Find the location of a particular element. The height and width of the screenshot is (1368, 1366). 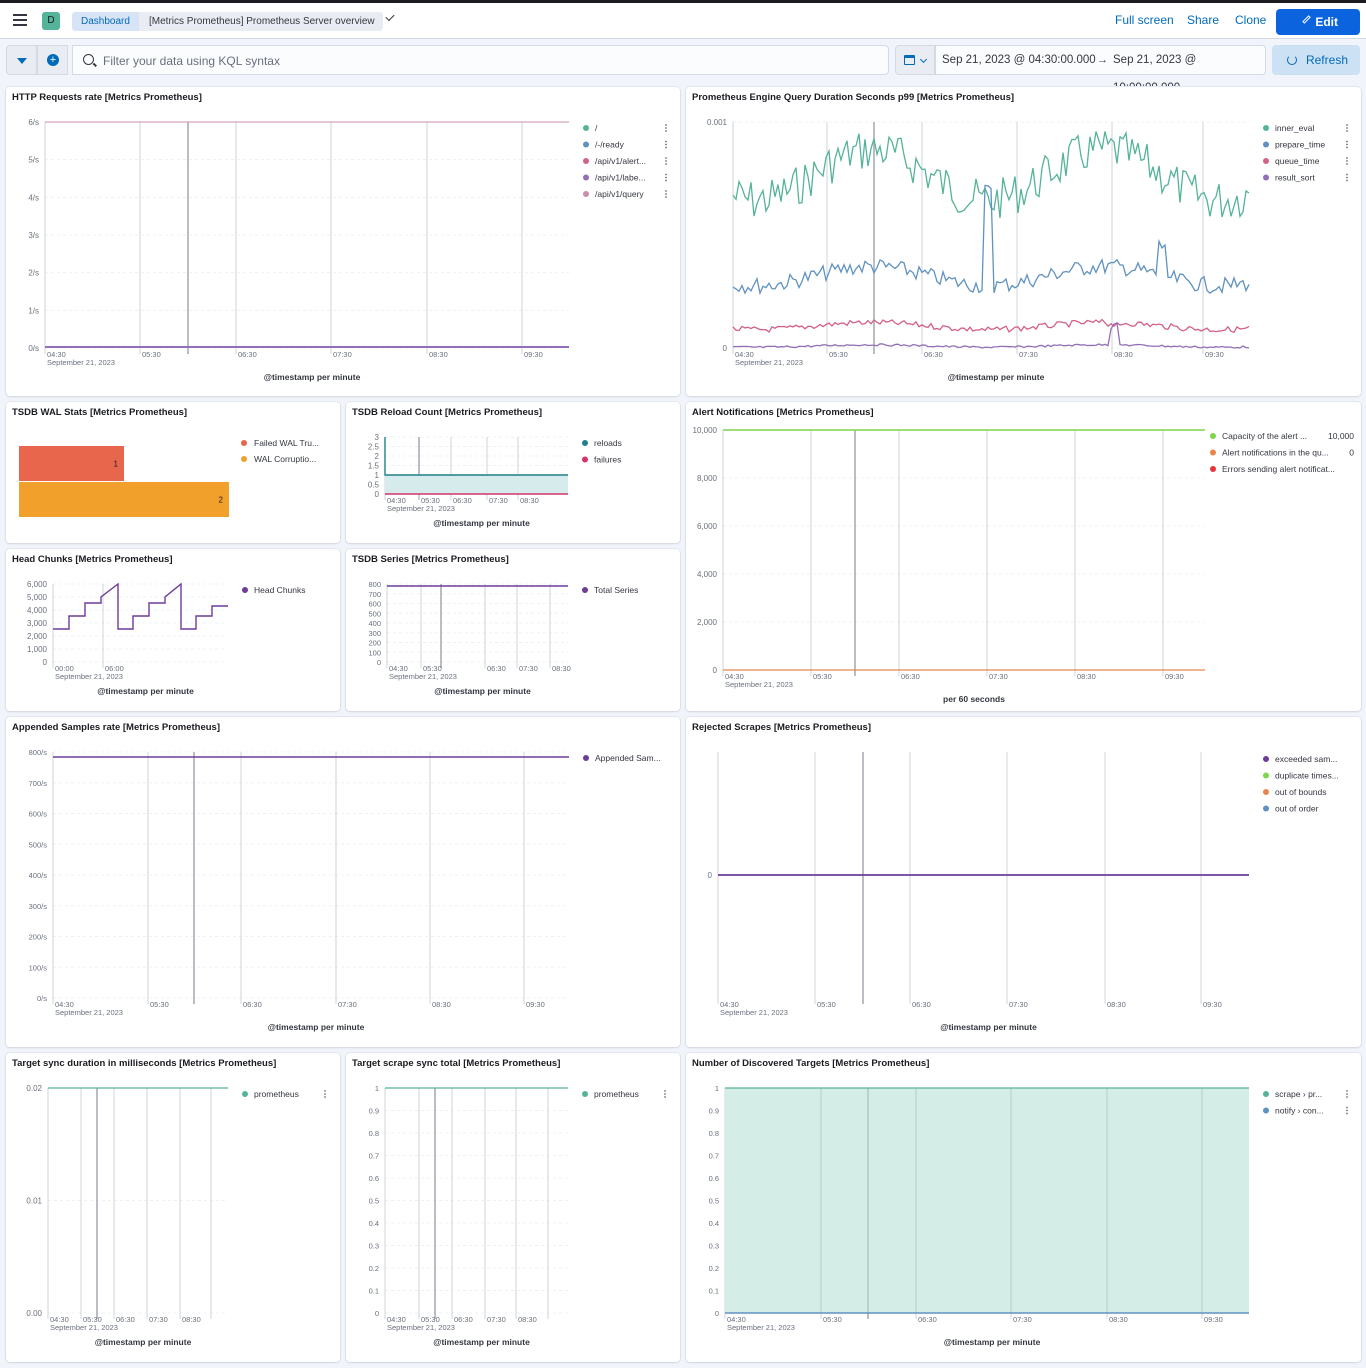

quick-date-menu-button is located at coordinates (915, 60).